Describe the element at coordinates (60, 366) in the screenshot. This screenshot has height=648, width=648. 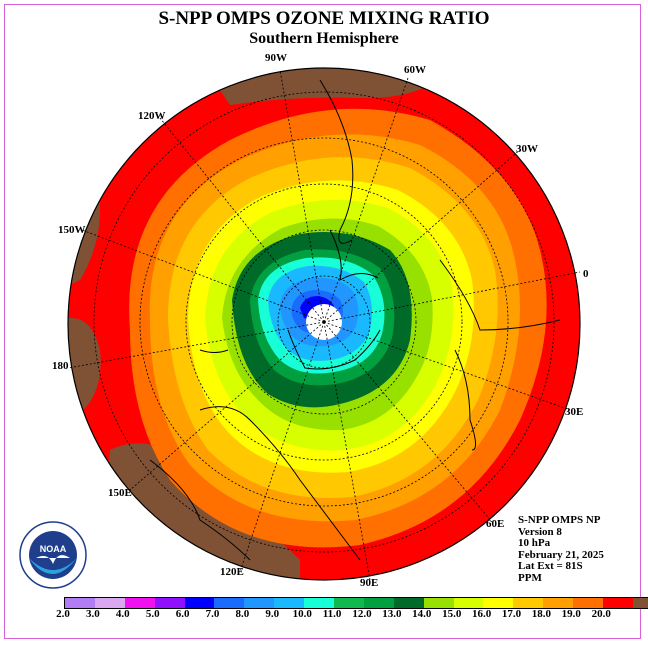
I see `lon-label-180: 180` at that location.